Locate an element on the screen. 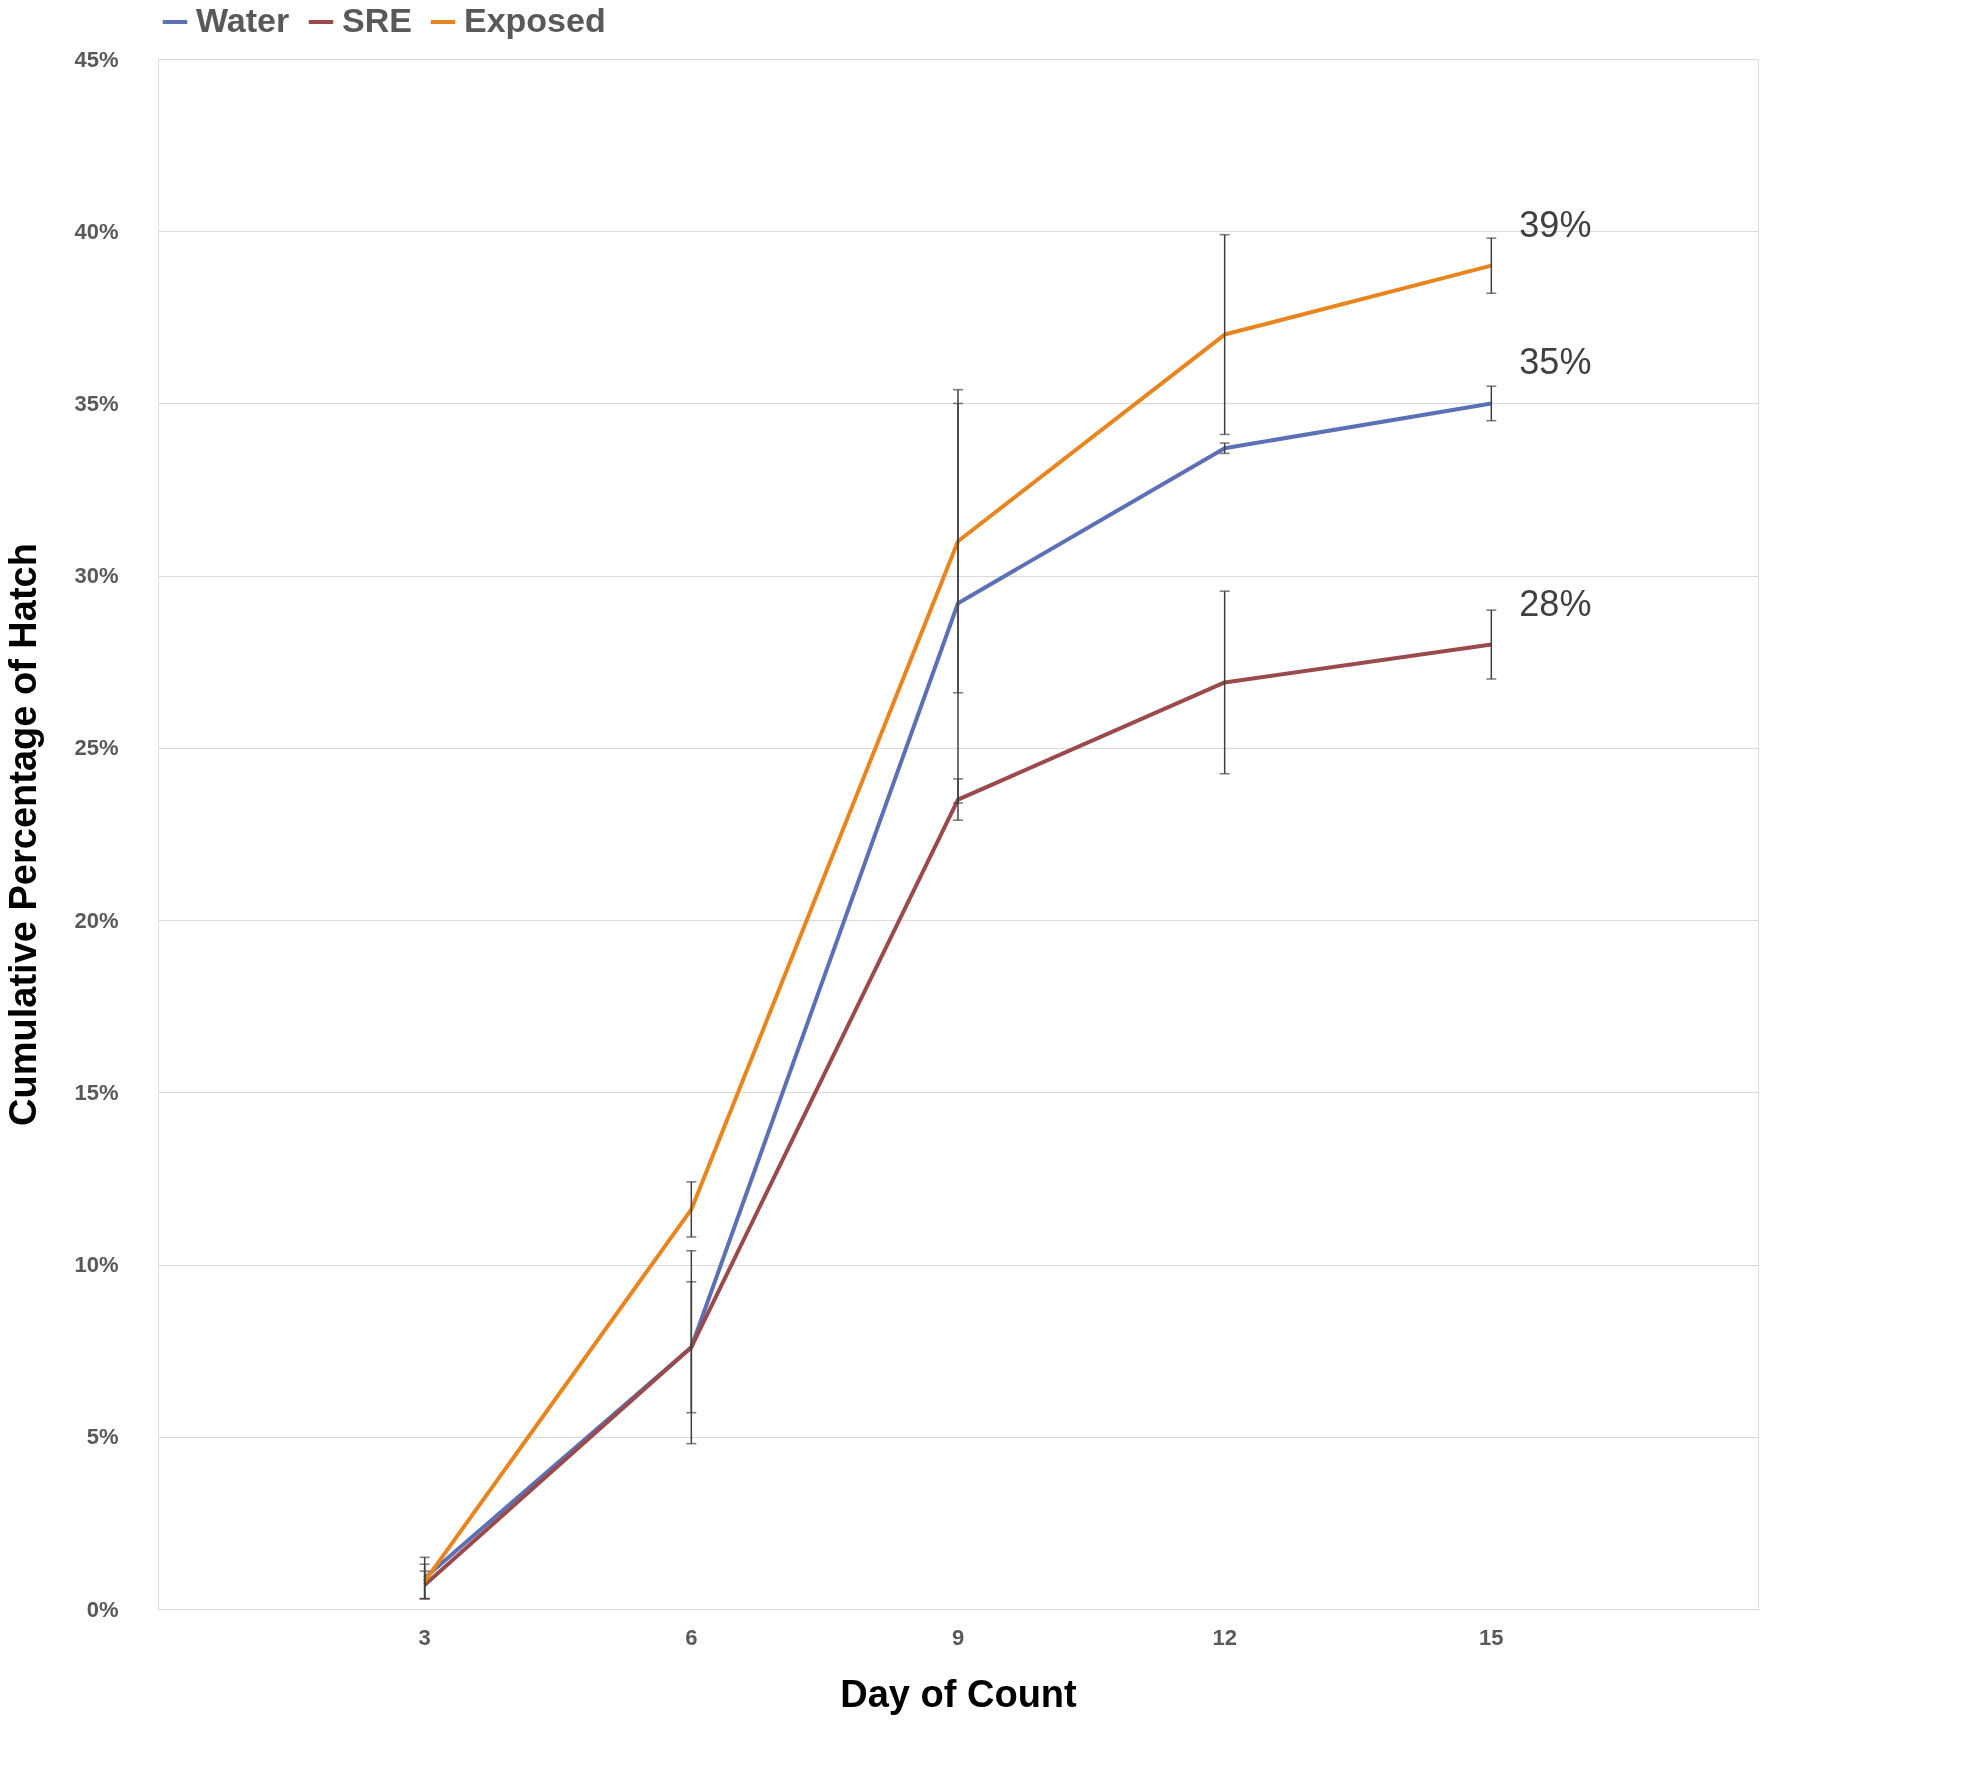  legend-label: Water is located at coordinates (243, 20).